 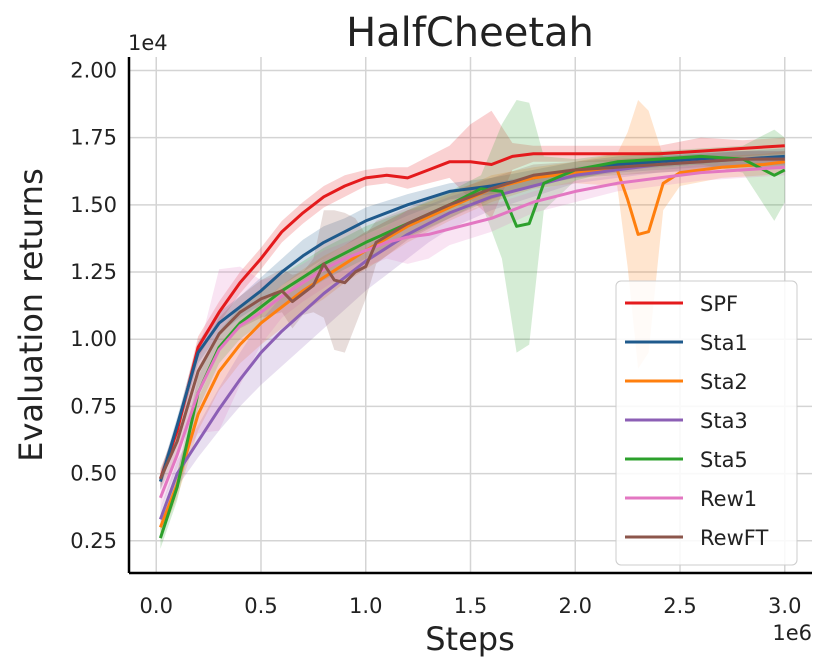 I want to click on x-tick-label: 2.5, so click(x=679, y=606).